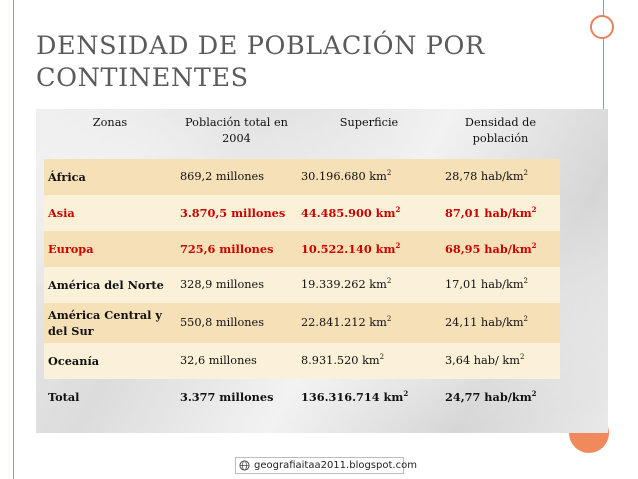 This screenshot has width=638, height=479. Describe the element at coordinates (487, 284) in the screenshot. I see `density-cell: 17,01 hab/km2` at that location.